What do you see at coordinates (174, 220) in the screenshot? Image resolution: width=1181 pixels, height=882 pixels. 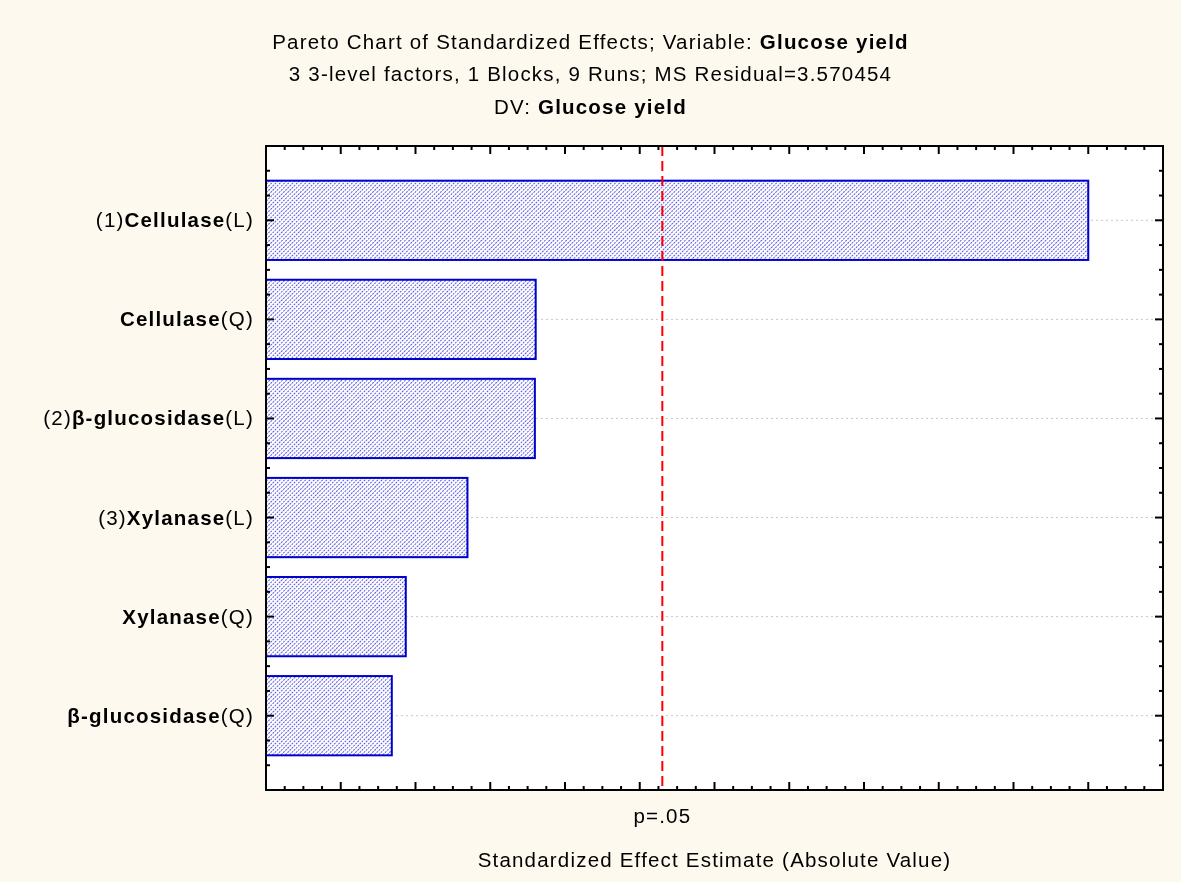 I see `y-tick-label: (1)Cellulase(L)` at bounding box center [174, 220].